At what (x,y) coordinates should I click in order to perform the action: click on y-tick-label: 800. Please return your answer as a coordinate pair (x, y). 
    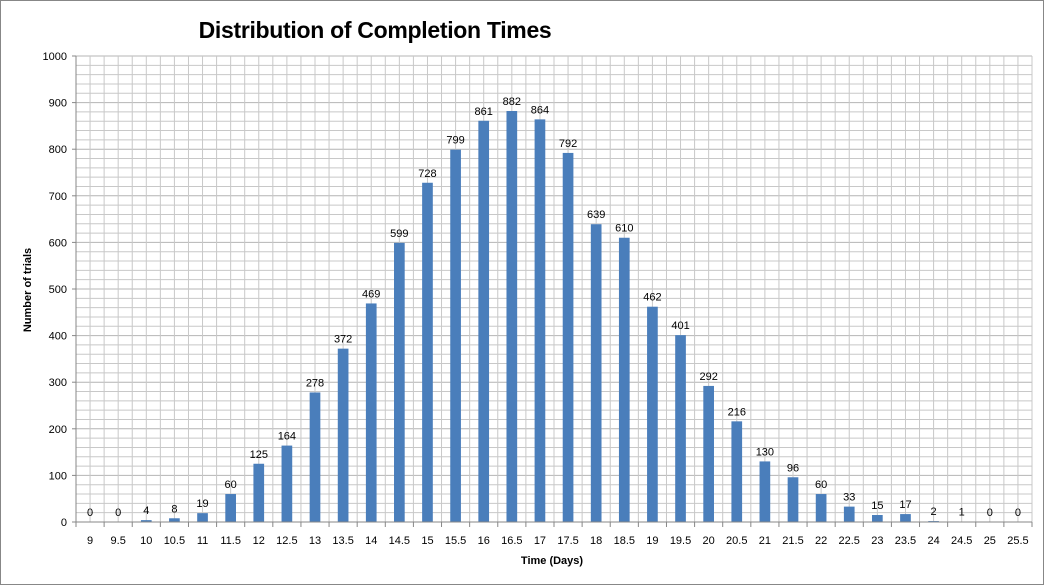
    Looking at the image, I should click on (58, 150).